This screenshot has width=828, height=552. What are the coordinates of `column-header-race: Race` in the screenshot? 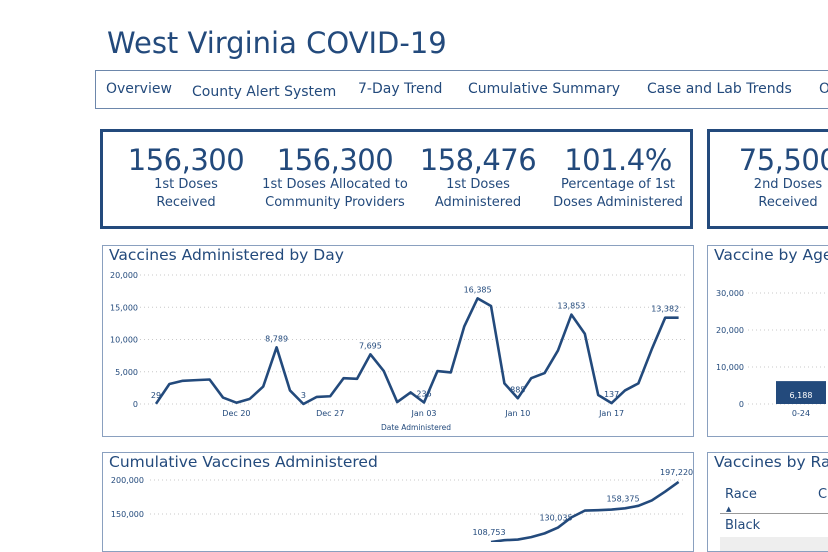 It's located at (741, 494).